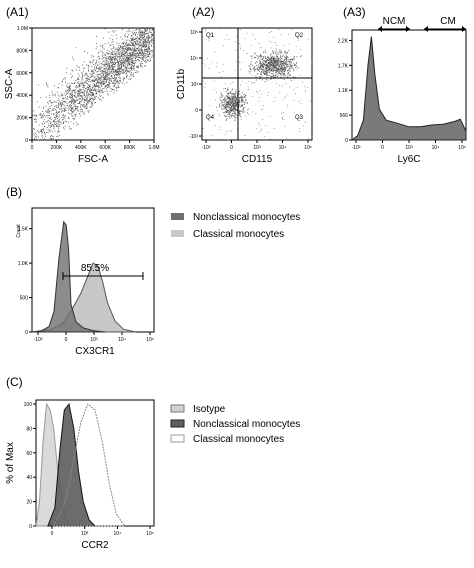  Describe the element at coordinates (95, 145) in the screenshot. I see `a1-xticks: 0 200K 400K 600K 800K 1.0M` at that location.